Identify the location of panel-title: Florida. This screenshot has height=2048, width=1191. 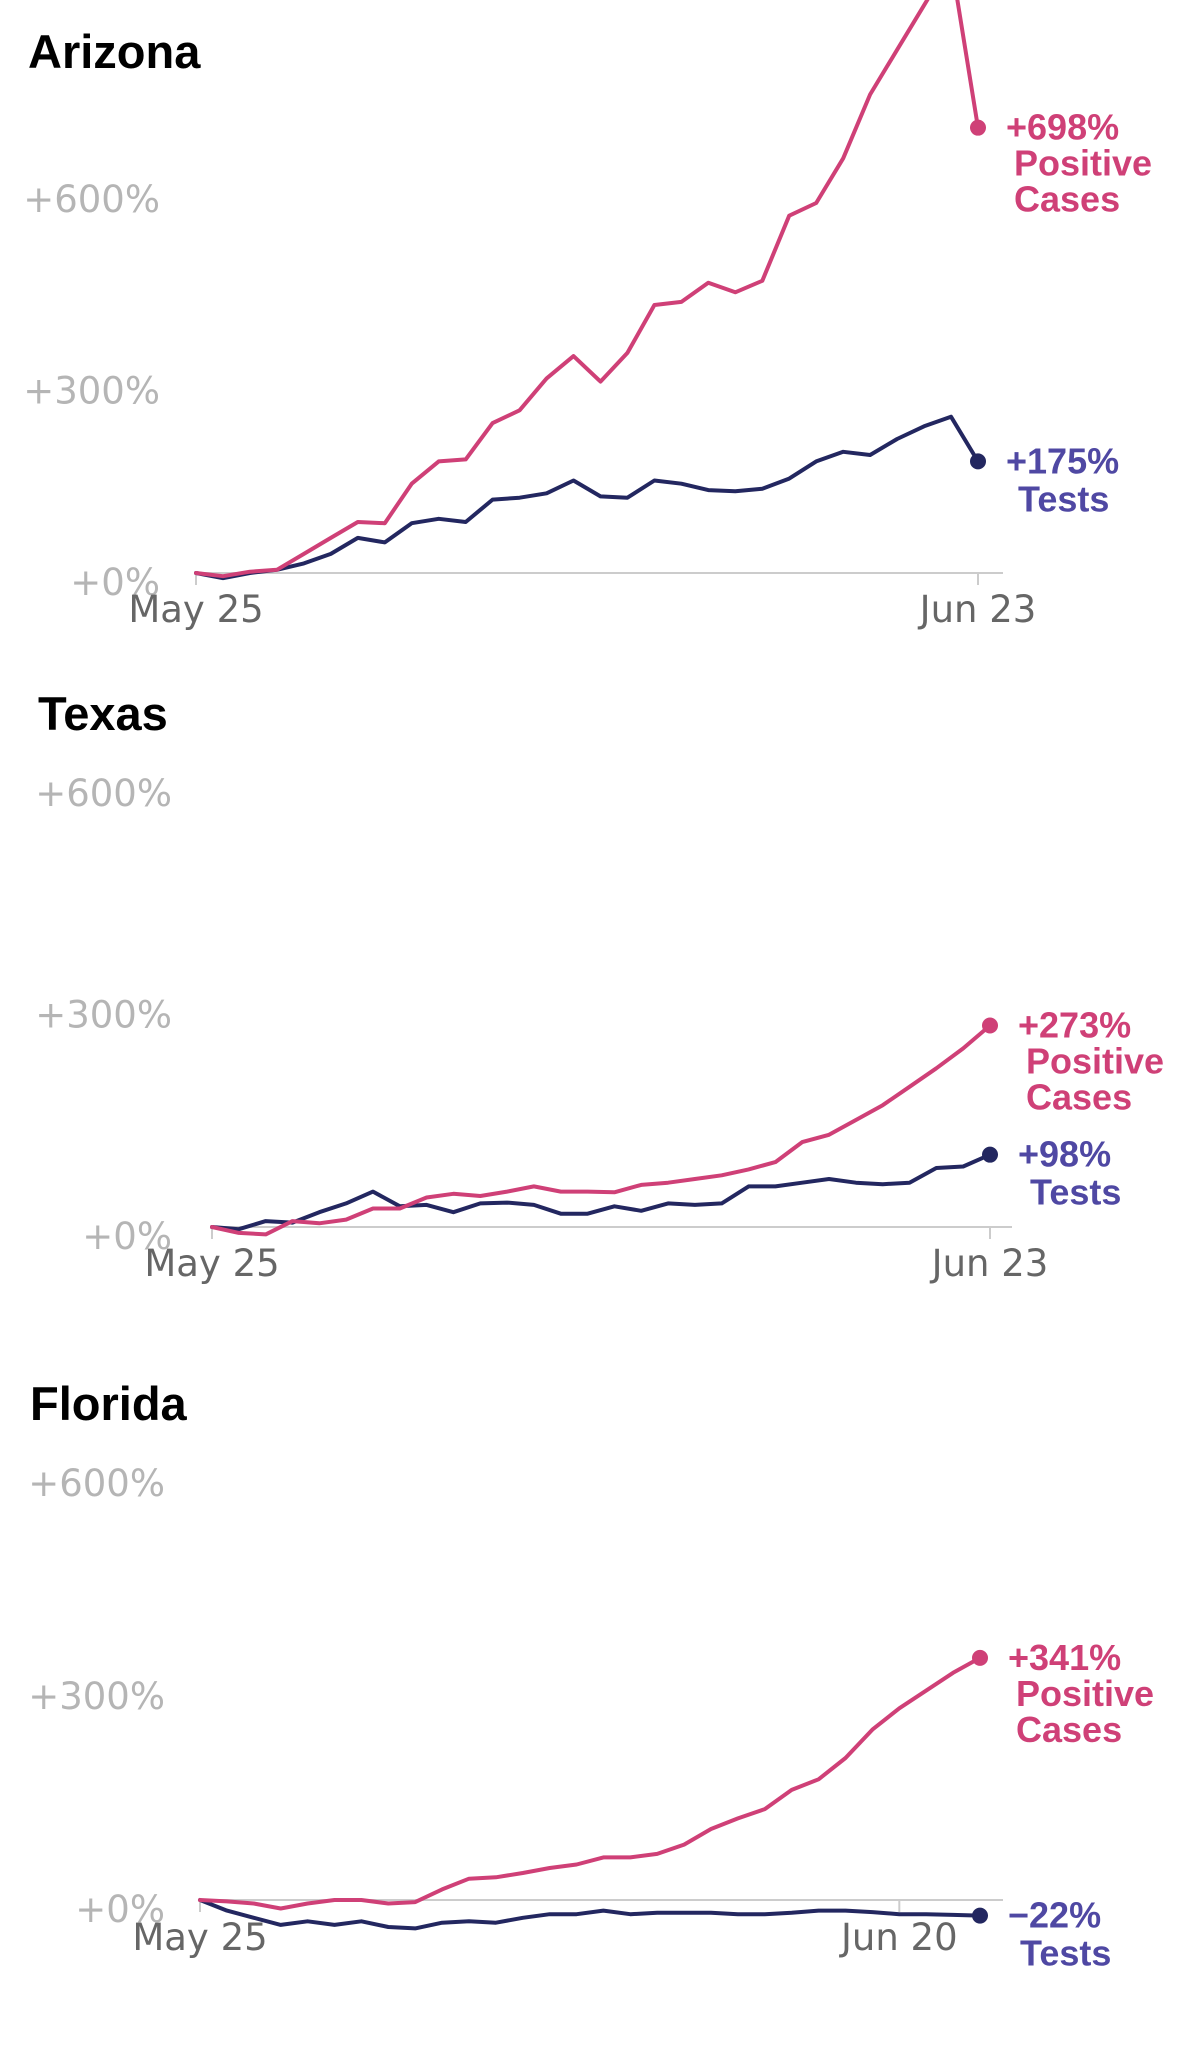
(108, 1403).